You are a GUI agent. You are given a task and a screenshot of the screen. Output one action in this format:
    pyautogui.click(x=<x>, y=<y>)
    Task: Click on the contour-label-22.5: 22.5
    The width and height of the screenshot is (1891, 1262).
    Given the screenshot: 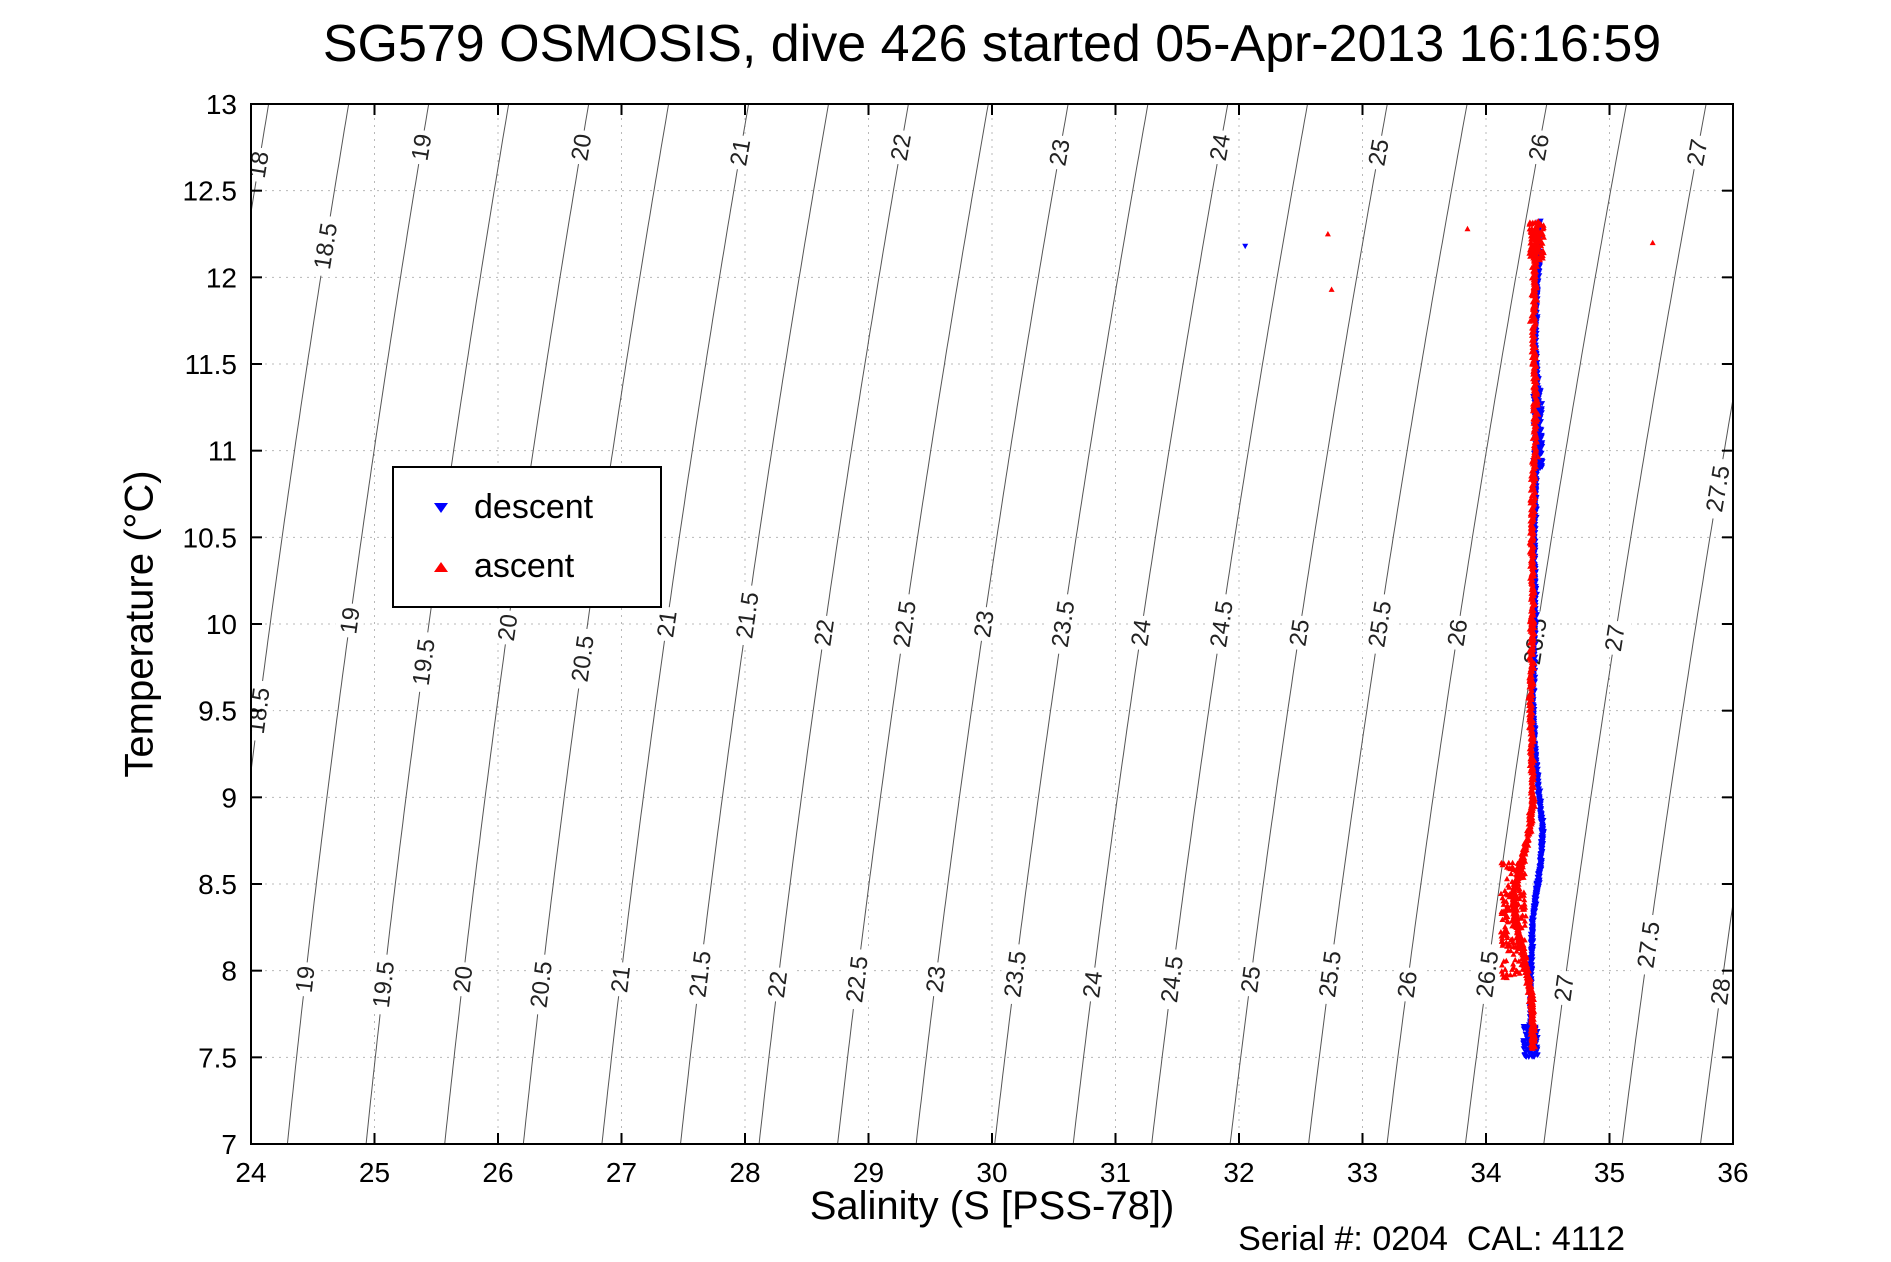 What is the action you would take?
    pyautogui.click(x=857, y=979)
    